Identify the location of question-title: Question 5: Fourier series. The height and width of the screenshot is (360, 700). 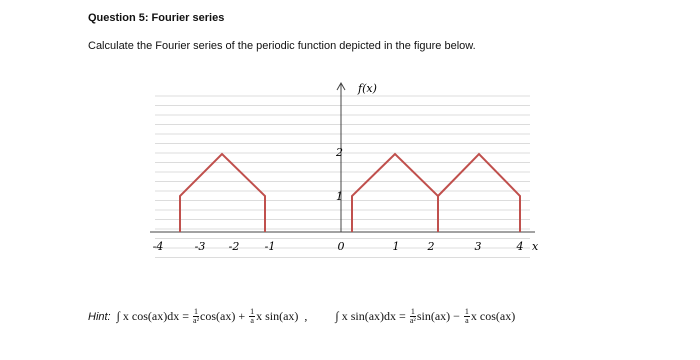
(156, 18).